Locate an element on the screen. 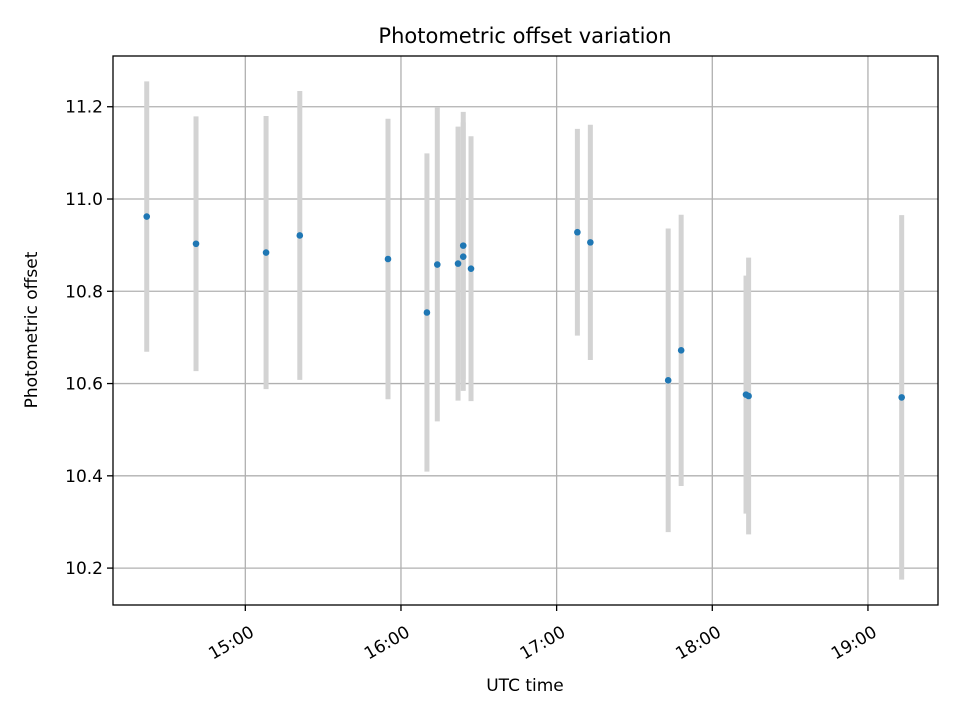 This screenshot has height=720, width=960. y-tick-label: 10.2 is located at coordinates (84, 569).